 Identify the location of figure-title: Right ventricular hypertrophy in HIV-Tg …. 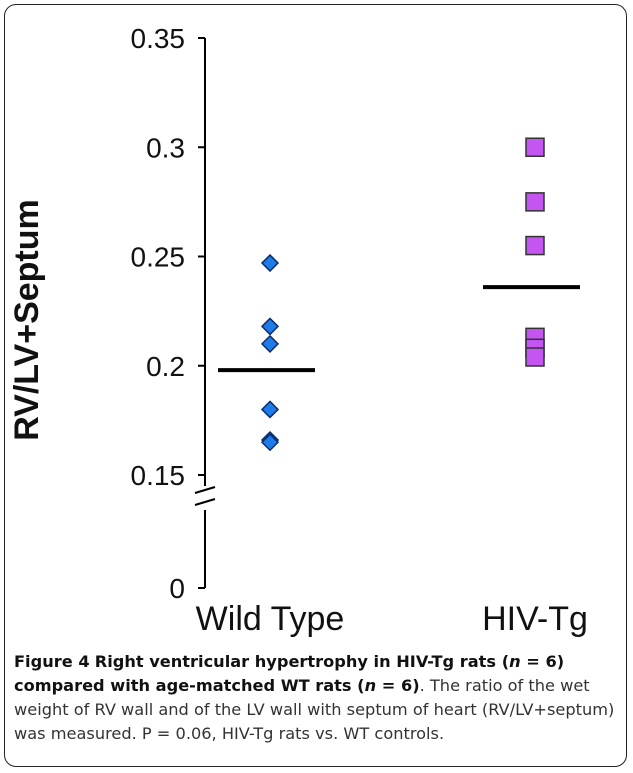
(289, 673).